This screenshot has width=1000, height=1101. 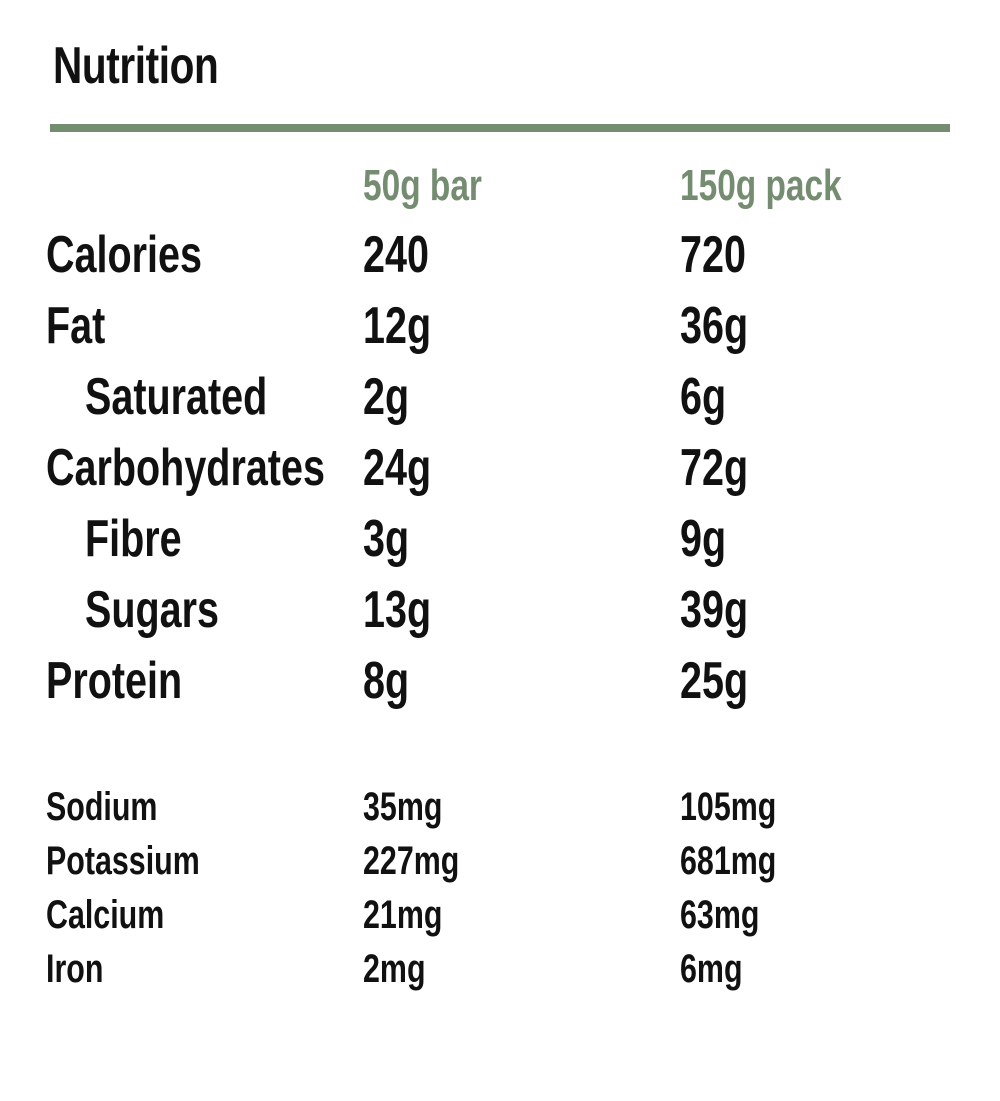 What do you see at coordinates (396, 255) in the screenshot?
I see `row-value-calories-bar: 240` at bounding box center [396, 255].